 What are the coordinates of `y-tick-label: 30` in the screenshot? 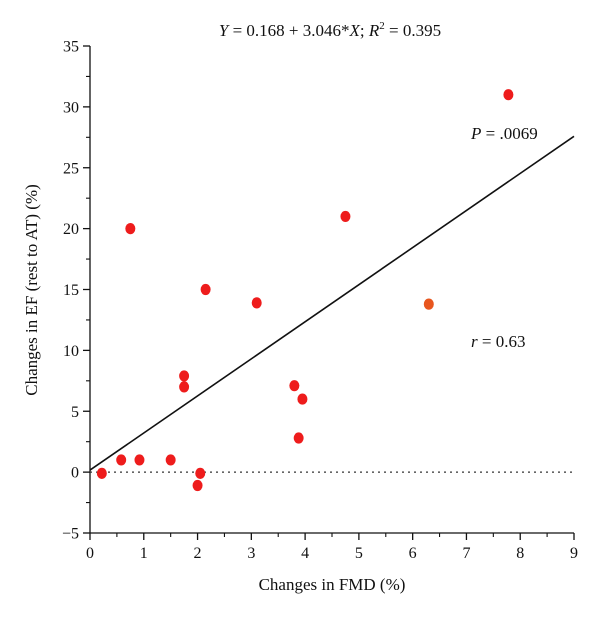 It's located at (71, 107).